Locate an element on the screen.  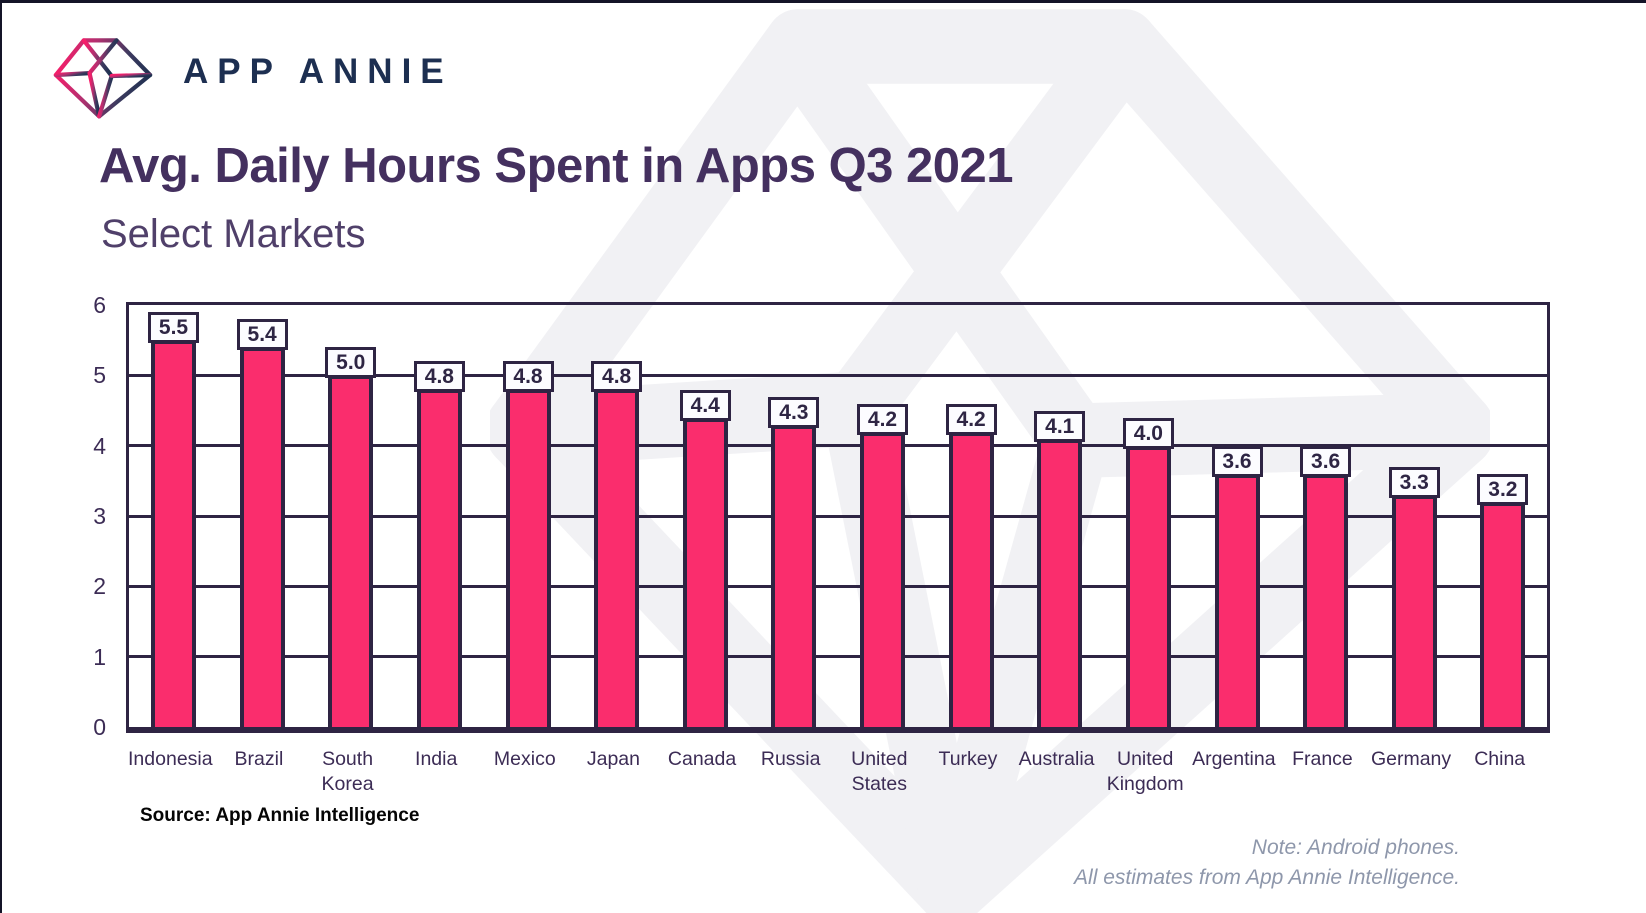
bar-indonesia is located at coordinates (173, 533).